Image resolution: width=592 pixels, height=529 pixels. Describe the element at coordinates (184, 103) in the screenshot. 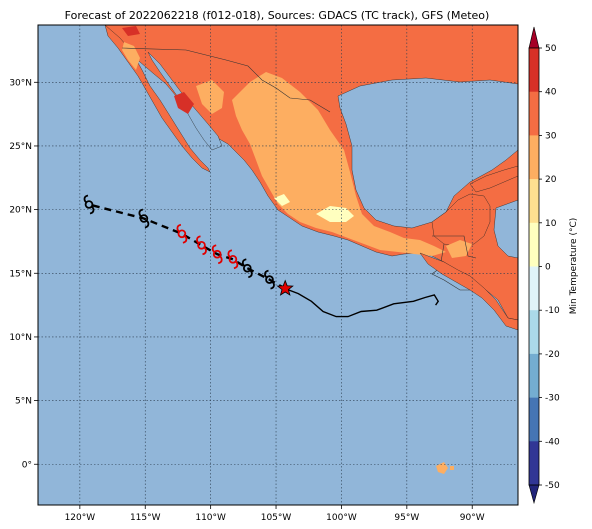

I see `land-hot-patch` at that location.